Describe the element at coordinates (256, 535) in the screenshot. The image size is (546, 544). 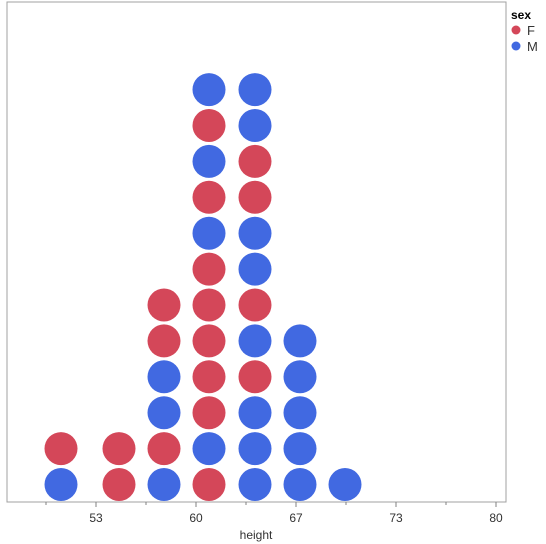
I see `x-axis-label: height` at that location.